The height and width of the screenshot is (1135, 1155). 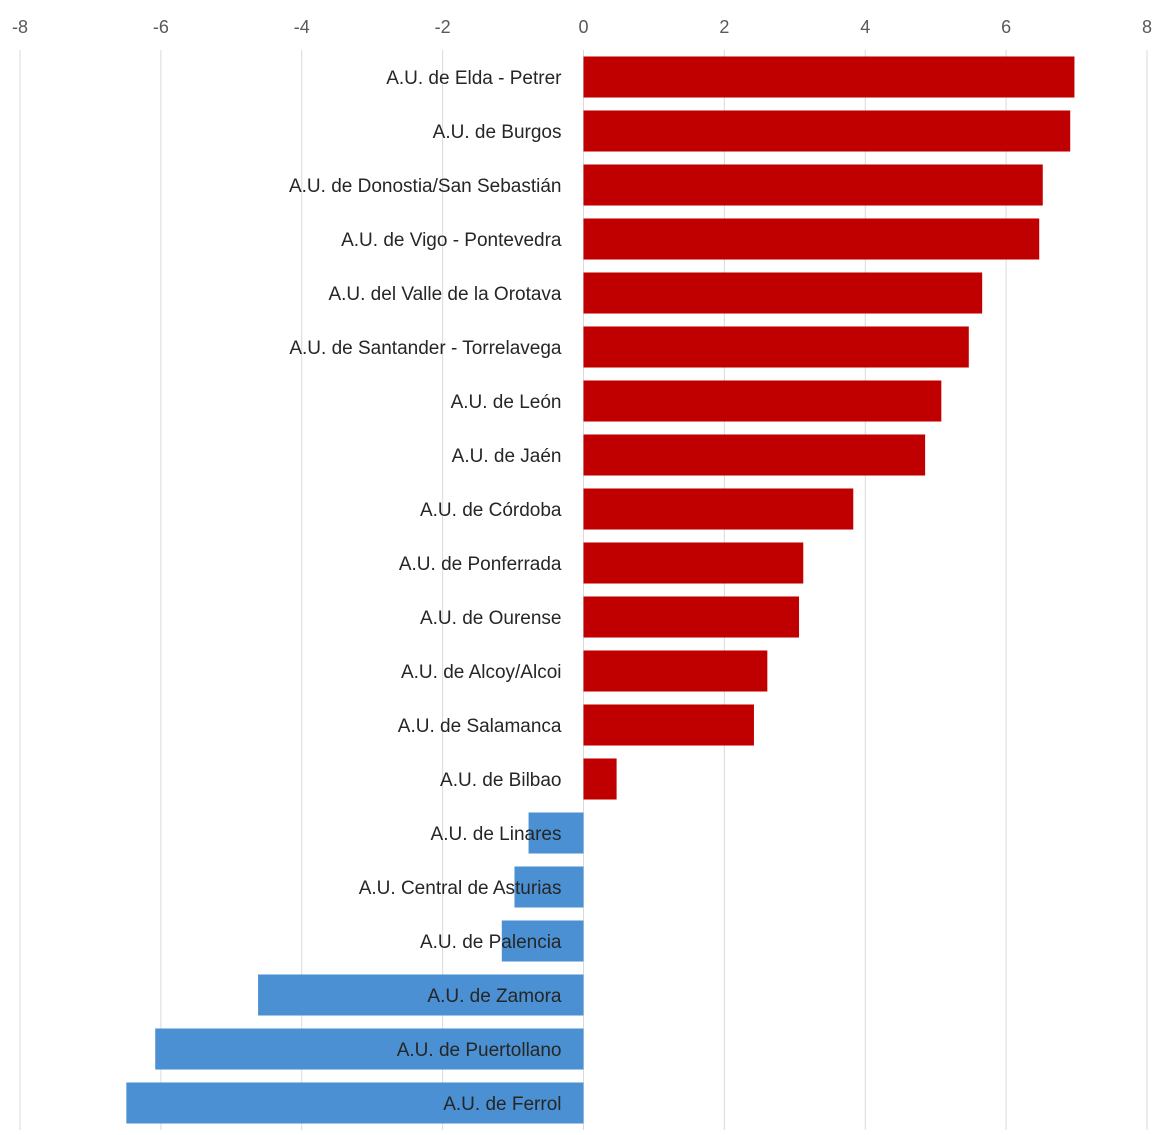 I want to click on category-label: A.U. de Linares, so click(x=496, y=834).